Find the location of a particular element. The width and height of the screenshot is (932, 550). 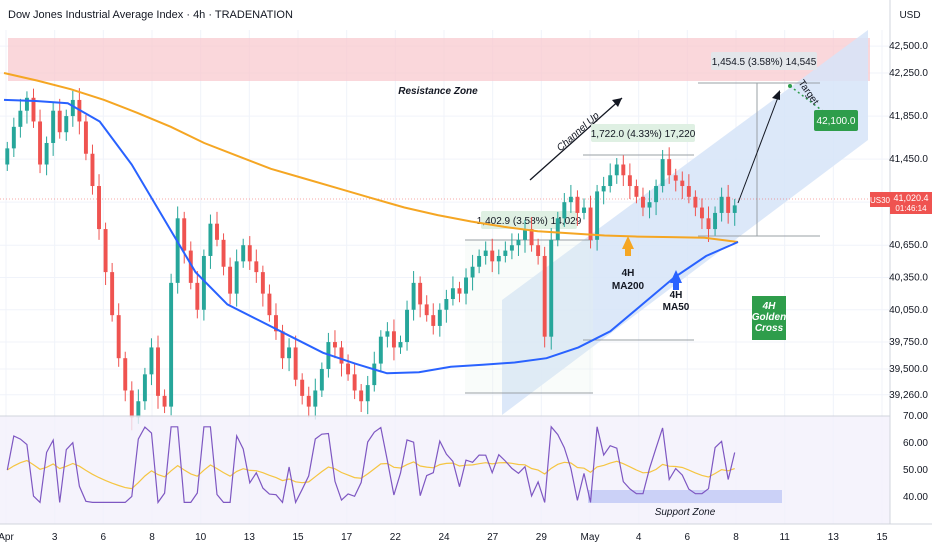

price-axis-bg is located at coordinates (911, 275).